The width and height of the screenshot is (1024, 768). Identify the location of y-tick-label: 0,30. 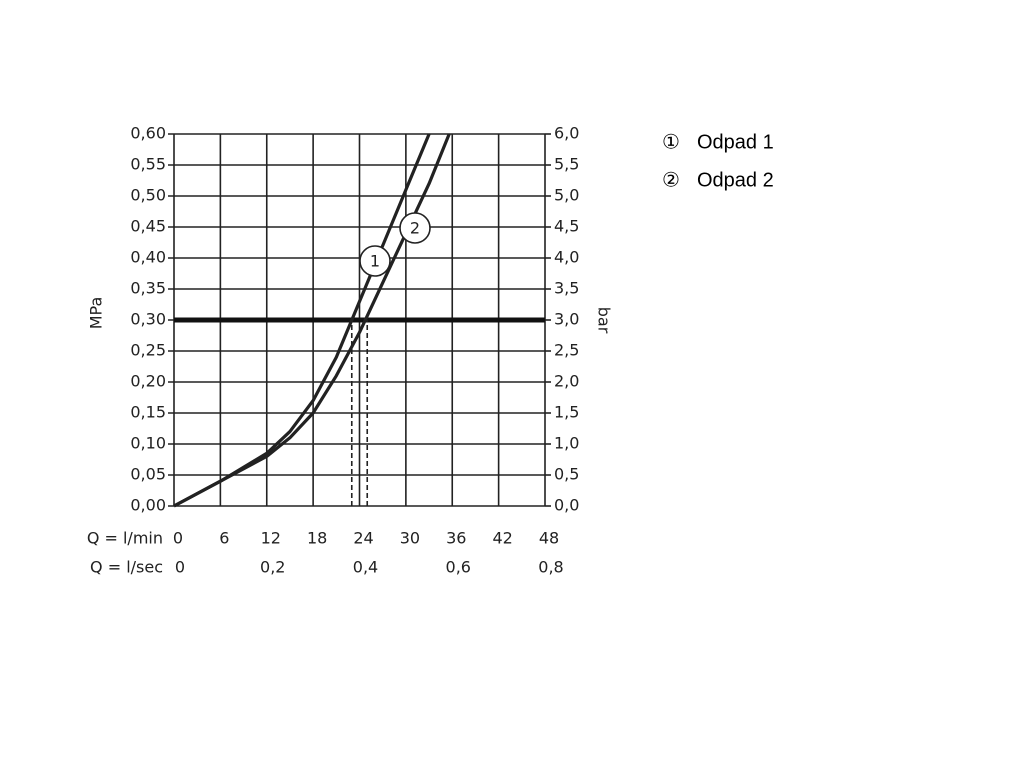
(148, 319).